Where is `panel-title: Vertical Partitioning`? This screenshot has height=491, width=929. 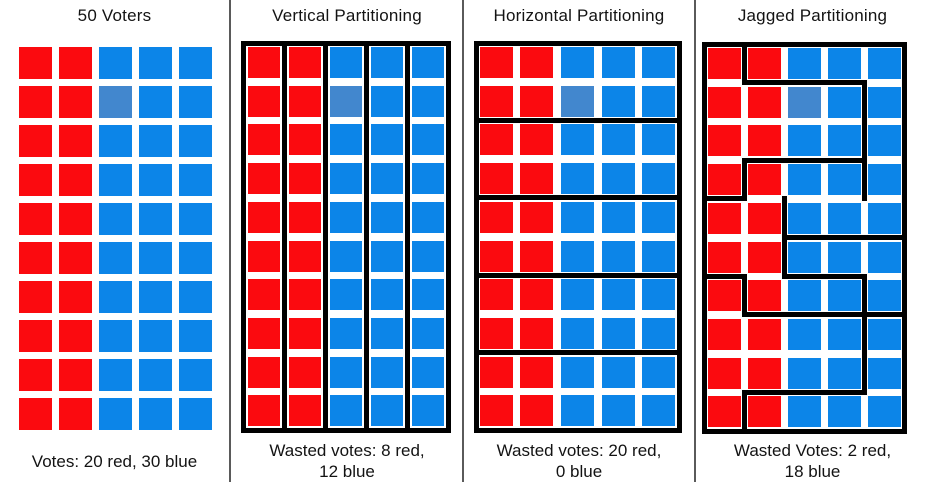
panel-title: Vertical Partitioning is located at coordinates (347, 15).